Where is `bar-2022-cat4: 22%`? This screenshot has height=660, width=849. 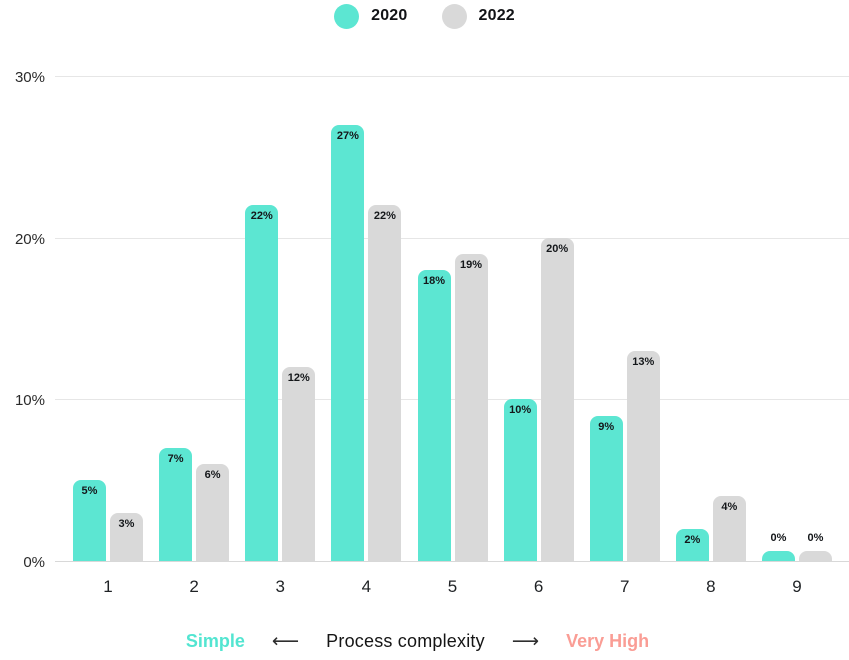
bar-2022-cat4: 22% is located at coordinates (385, 383).